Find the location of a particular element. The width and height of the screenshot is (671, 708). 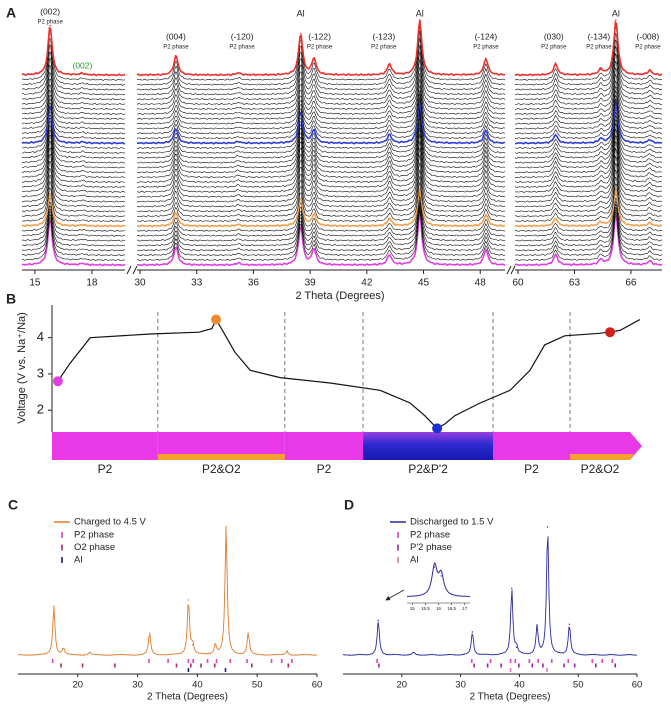

voltage-curve is located at coordinates (349, 374).